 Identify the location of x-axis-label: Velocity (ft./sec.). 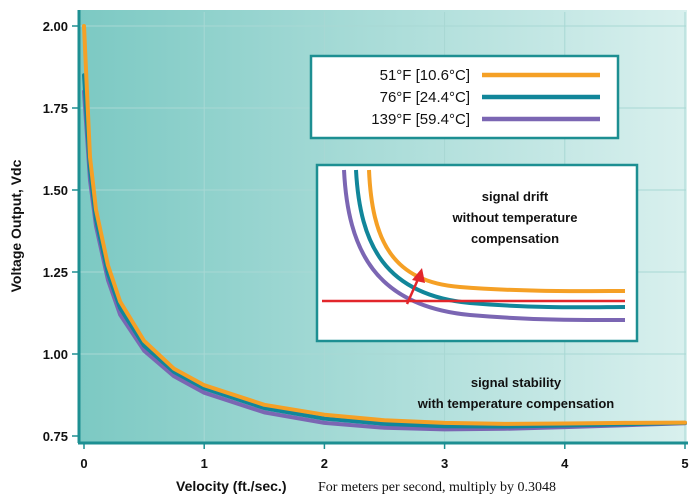
(231, 486).